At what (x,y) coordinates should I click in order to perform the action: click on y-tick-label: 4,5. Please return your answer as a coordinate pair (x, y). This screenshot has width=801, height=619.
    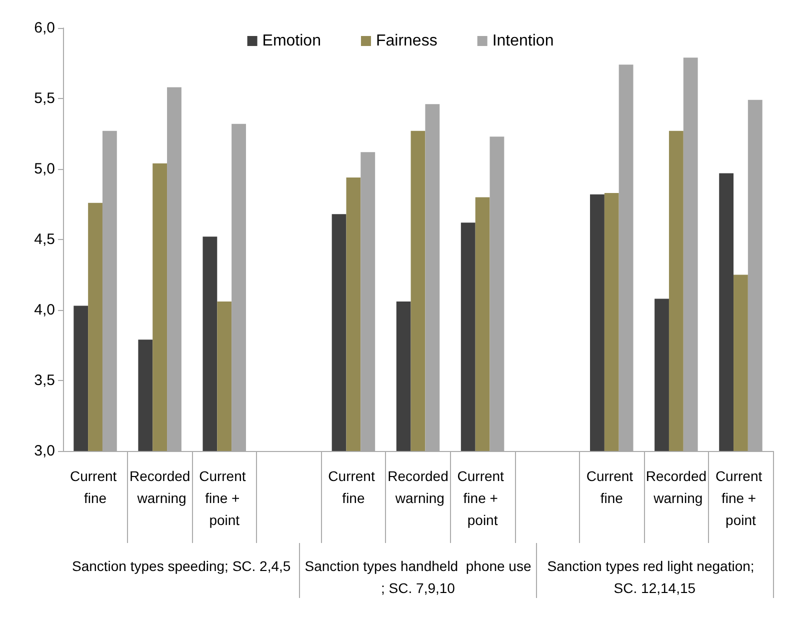
    Looking at the image, I should click on (44, 239).